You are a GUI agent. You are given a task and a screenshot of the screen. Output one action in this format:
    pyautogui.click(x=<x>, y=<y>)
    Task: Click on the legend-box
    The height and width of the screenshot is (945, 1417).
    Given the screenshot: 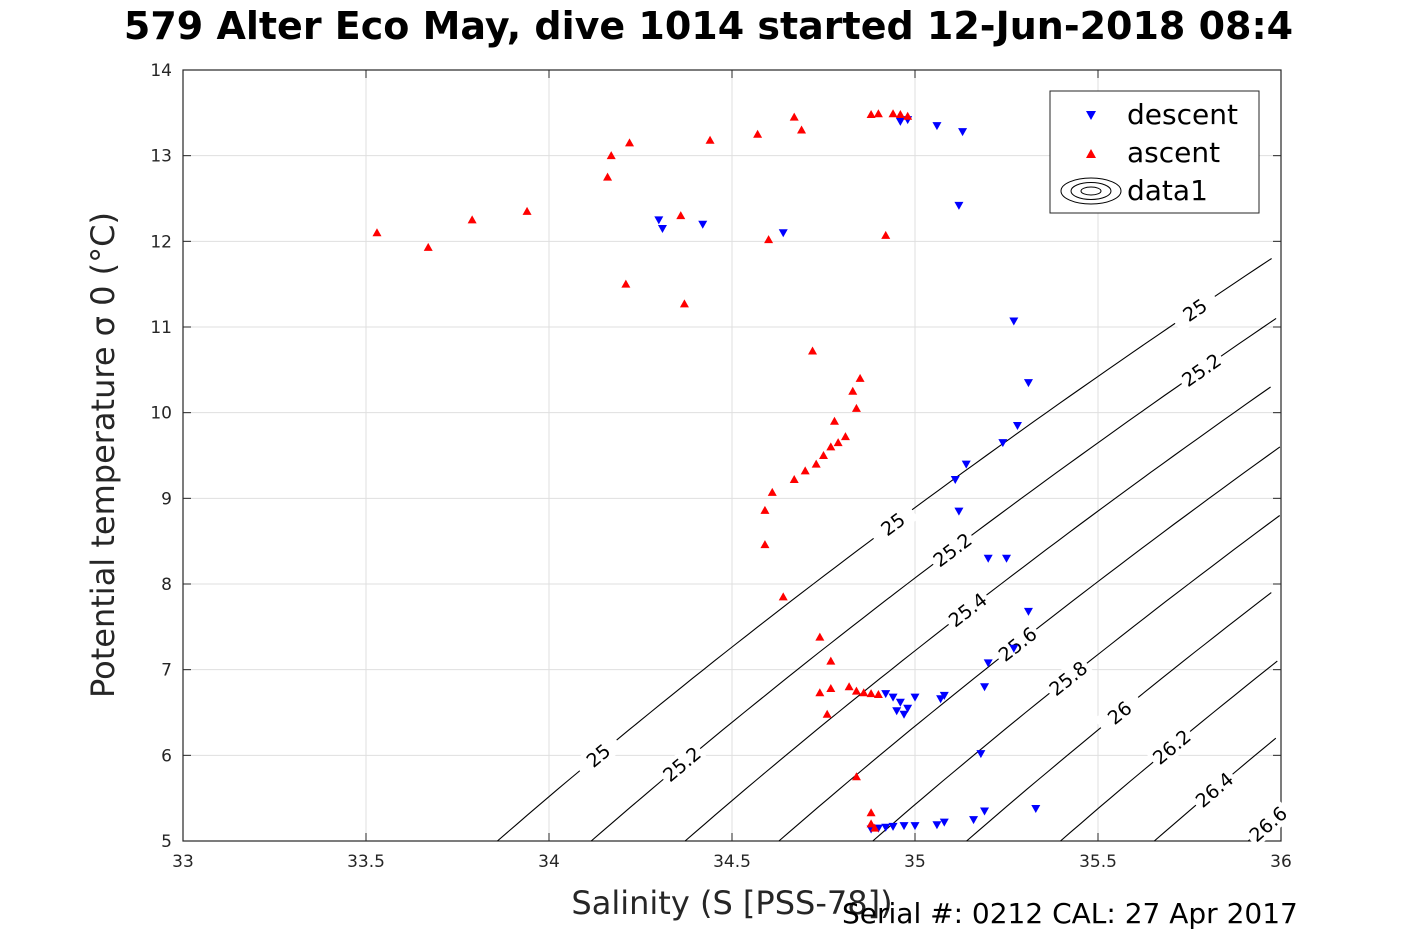 What is the action you would take?
    pyautogui.click(x=1154, y=152)
    